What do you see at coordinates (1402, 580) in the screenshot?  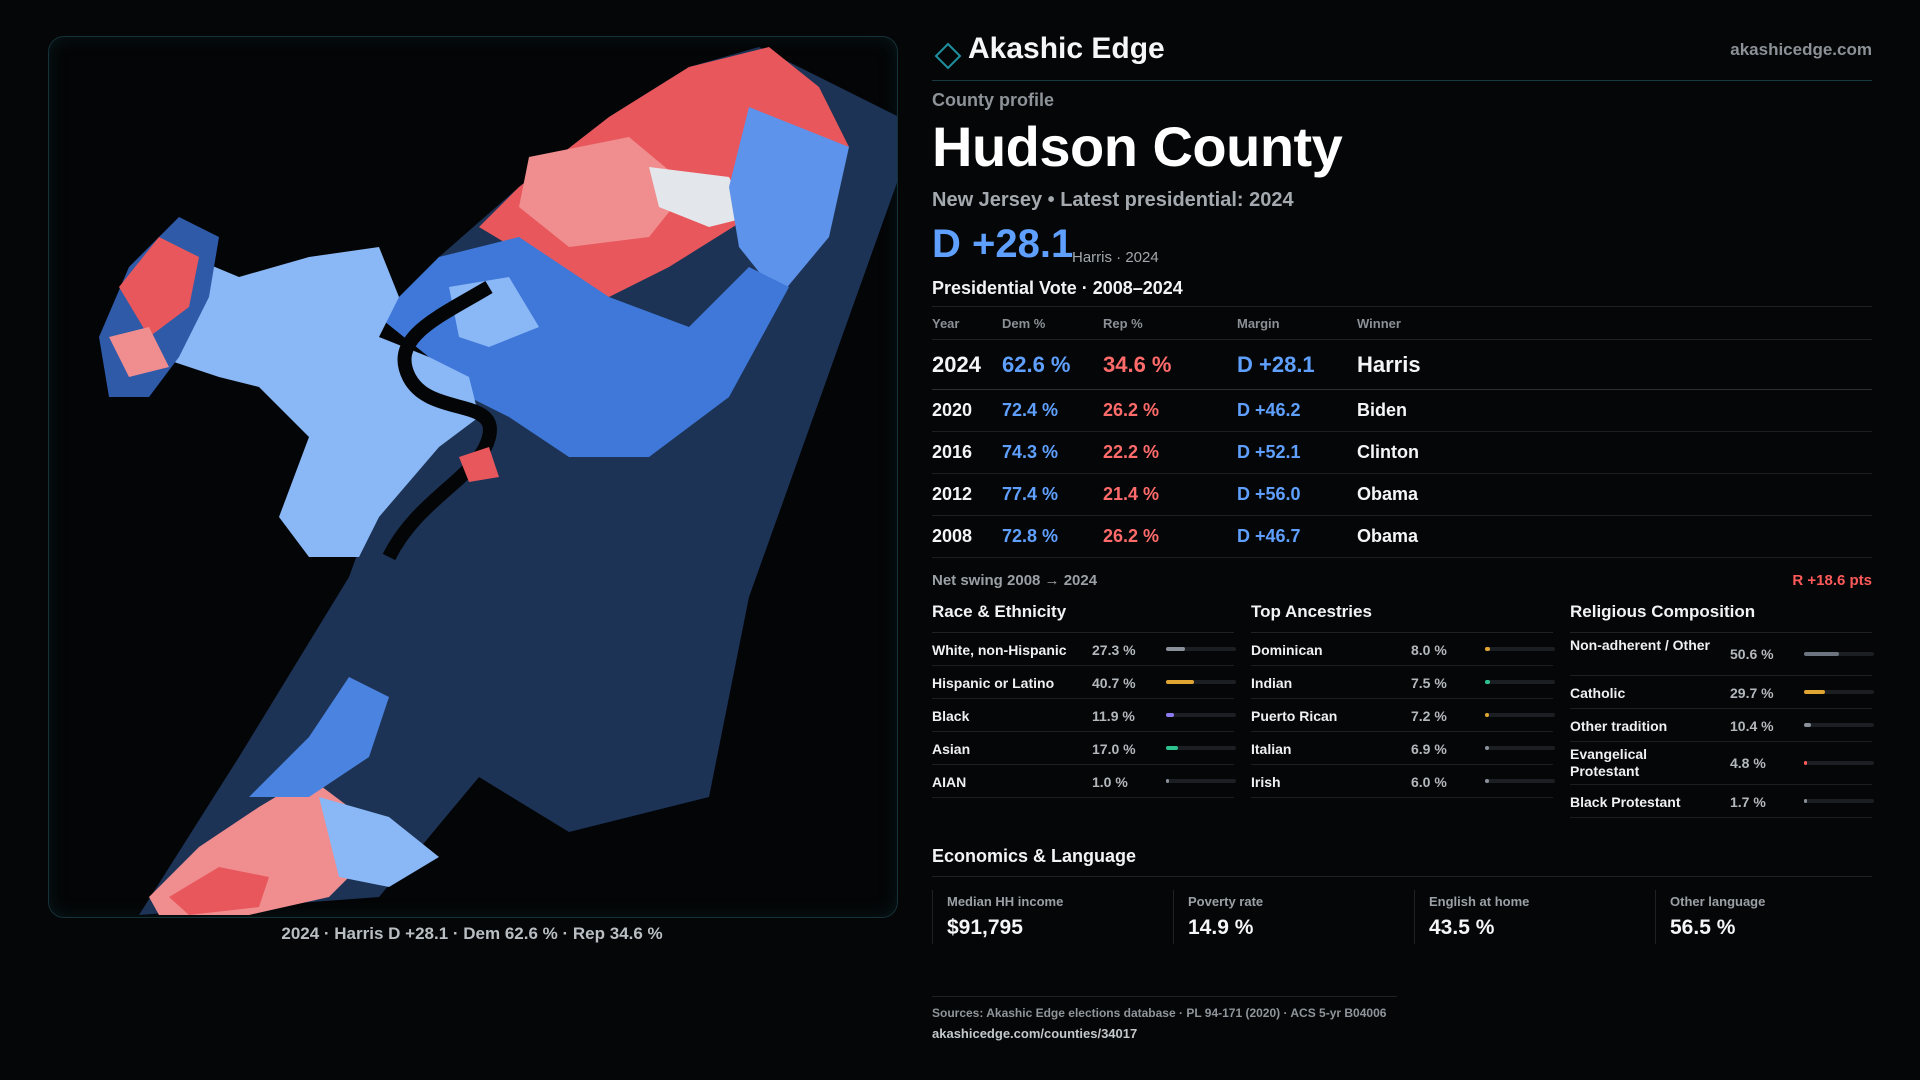 I see `net-swing-row: Net swing 2008 → 2024 R +18.6 pts` at bounding box center [1402, 580].